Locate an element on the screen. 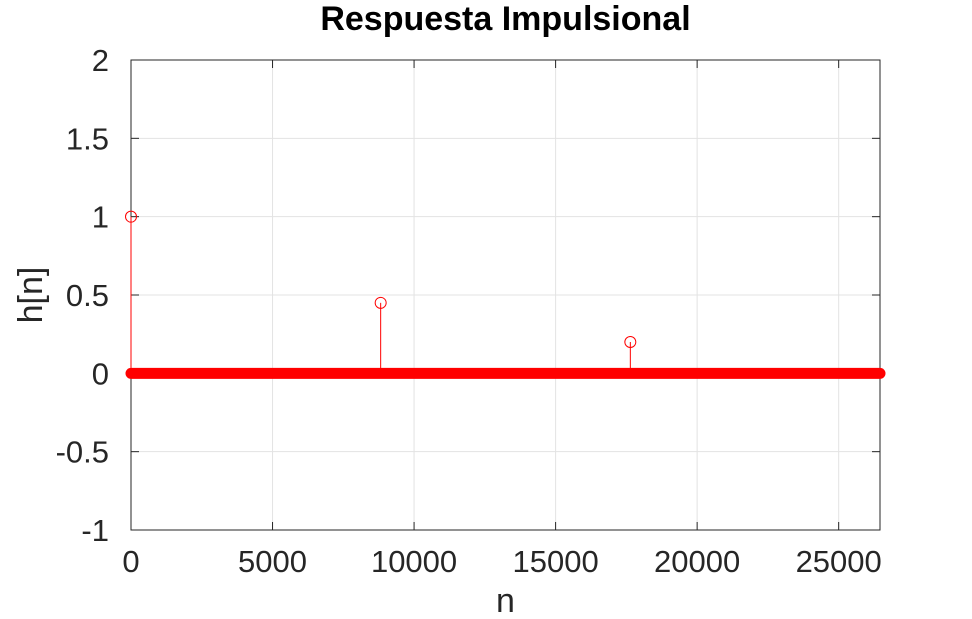 The image size is (972, 619). y-tick-label: 0.5 is located at coordinates (87, 295).